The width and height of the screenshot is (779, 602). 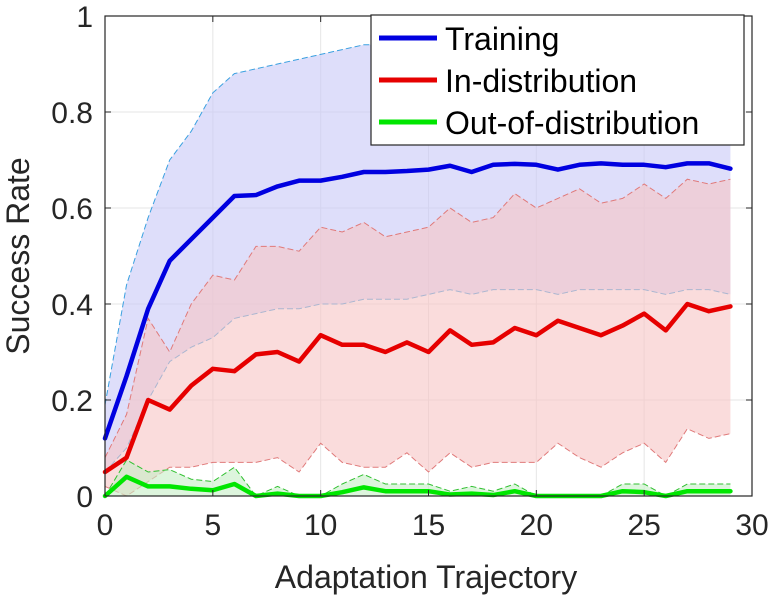 I want to click on out-of-distribution-line, so click(x=417, y=486).